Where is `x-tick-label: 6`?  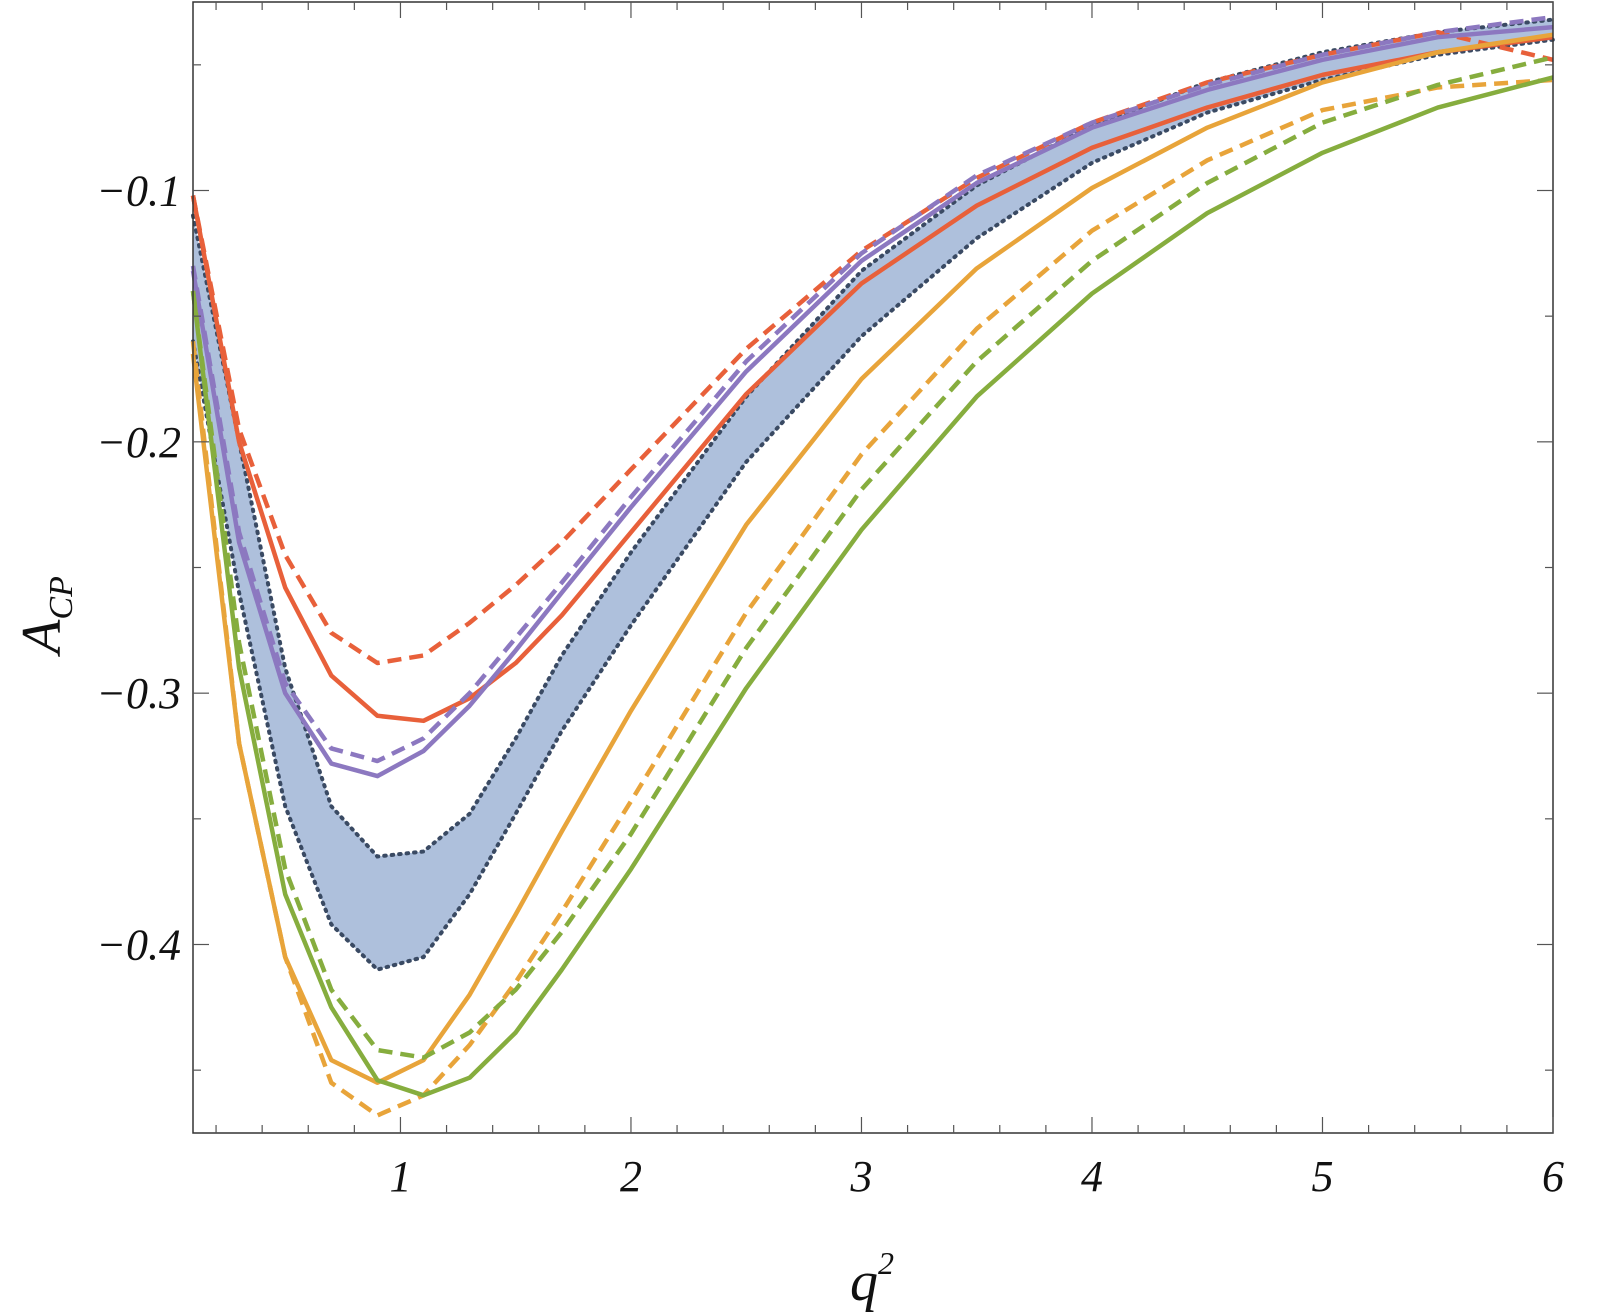 x-tick-label: 6 is located at coordinates (1553, 1176).